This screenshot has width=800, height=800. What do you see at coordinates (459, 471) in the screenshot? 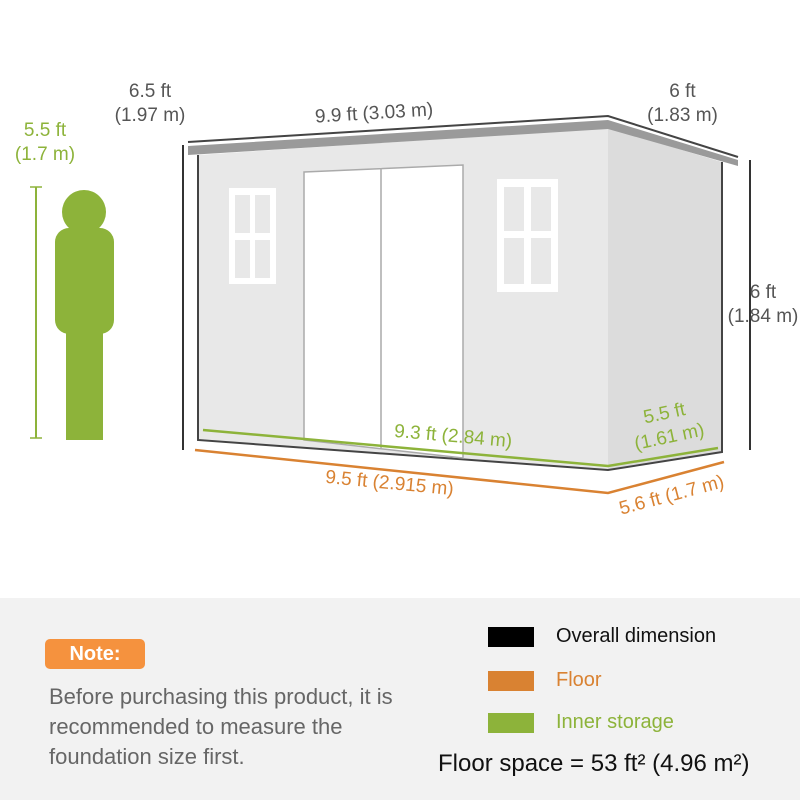
I see `floor-line` at bounding box center [459, 471].